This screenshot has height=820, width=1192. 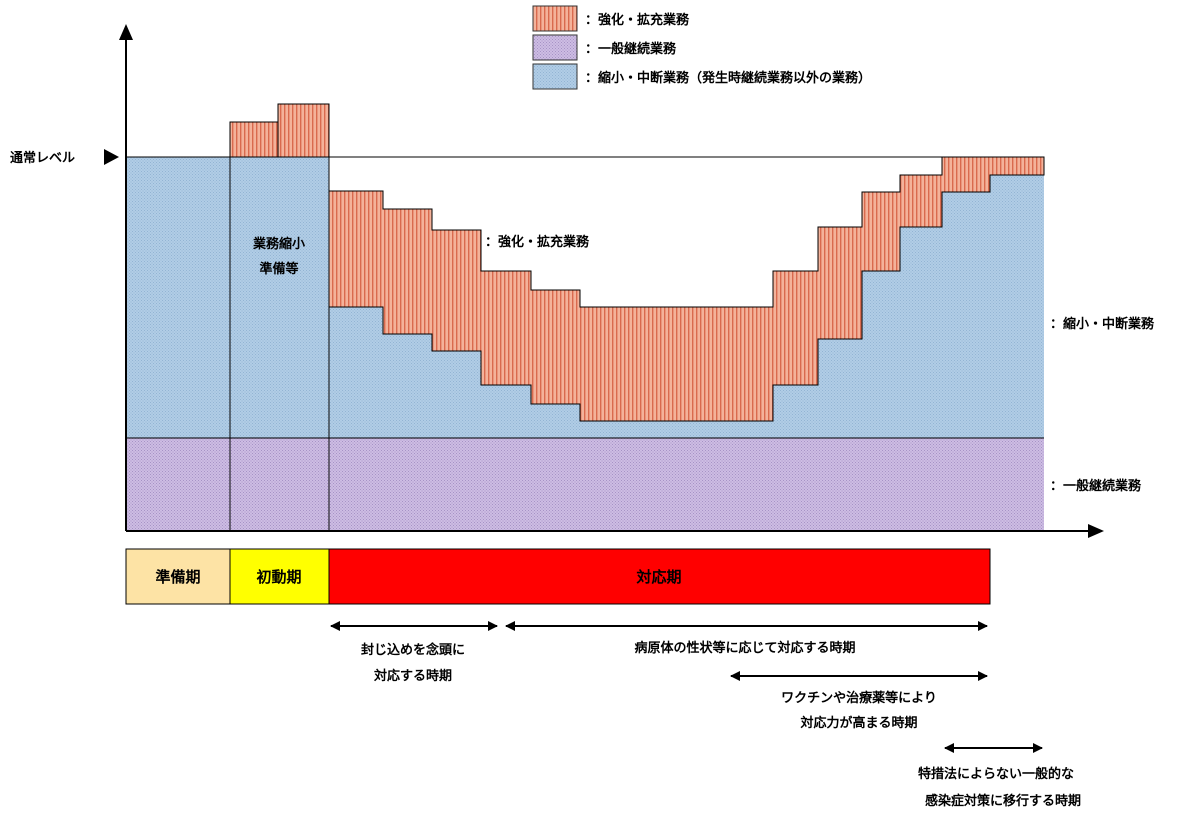 I want to click on general-measures-period-label-line2: 感染症対策に移行する時期, so click(x=1003, y=801).